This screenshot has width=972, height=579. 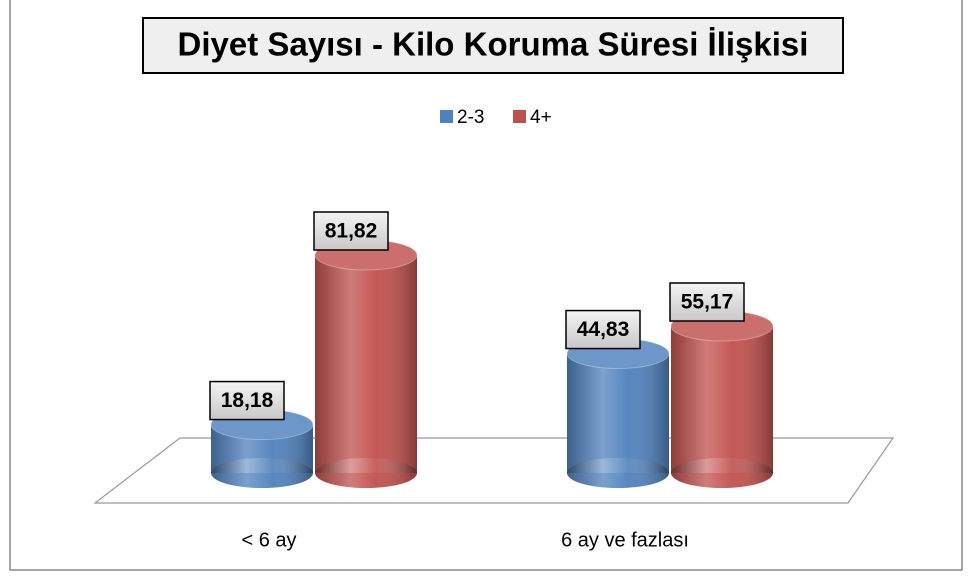 I want to click on data-label: 44,83, so click(x=603, y=329).